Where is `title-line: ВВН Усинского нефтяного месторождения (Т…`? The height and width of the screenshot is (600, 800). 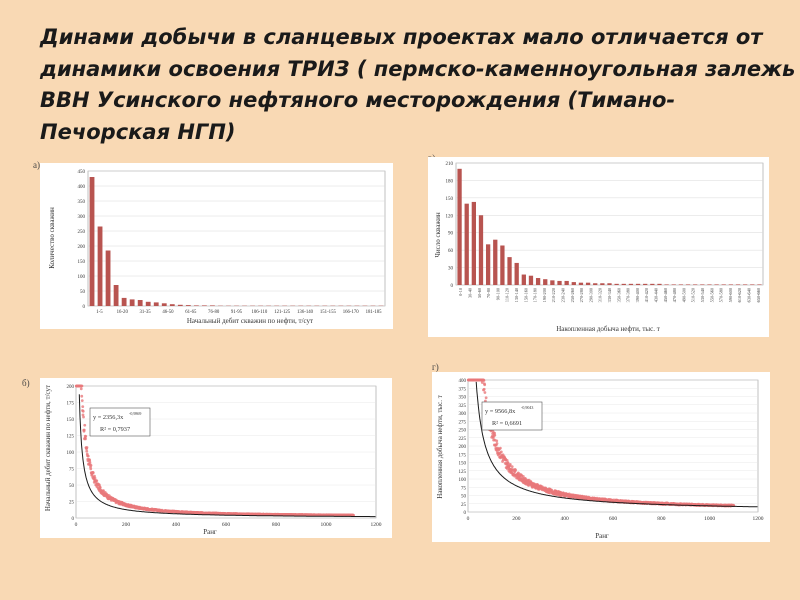 title-line: ВВН Усинского нефтяного месторождения (Т… is located at coordinates (358, 100).